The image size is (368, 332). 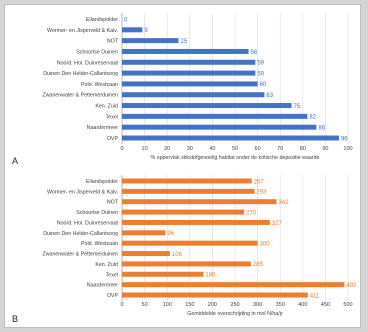 I want to click on data-label: 86, so click(x=321, y=128).